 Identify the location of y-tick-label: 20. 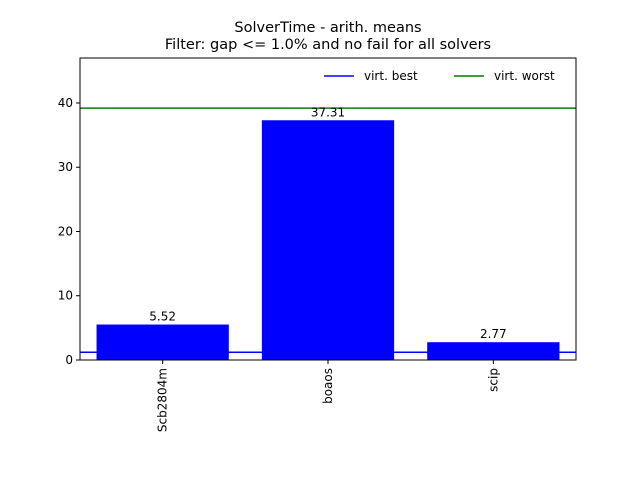
(65, 231).